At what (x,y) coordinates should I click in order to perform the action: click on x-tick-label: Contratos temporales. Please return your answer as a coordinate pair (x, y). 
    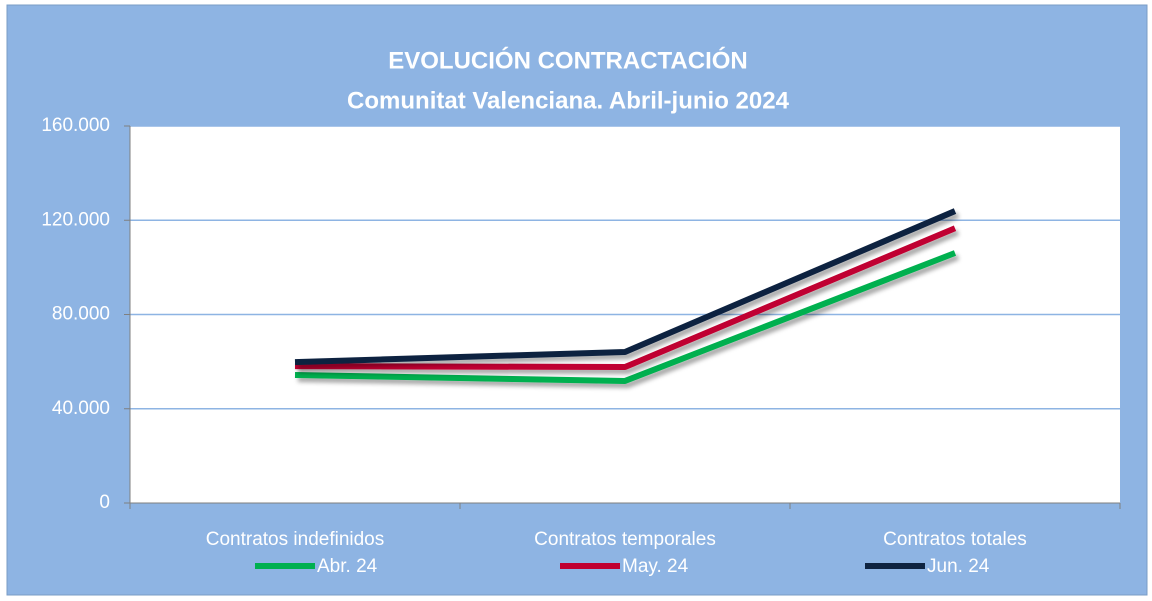
    Looking at the image, I should click on (625, 539).